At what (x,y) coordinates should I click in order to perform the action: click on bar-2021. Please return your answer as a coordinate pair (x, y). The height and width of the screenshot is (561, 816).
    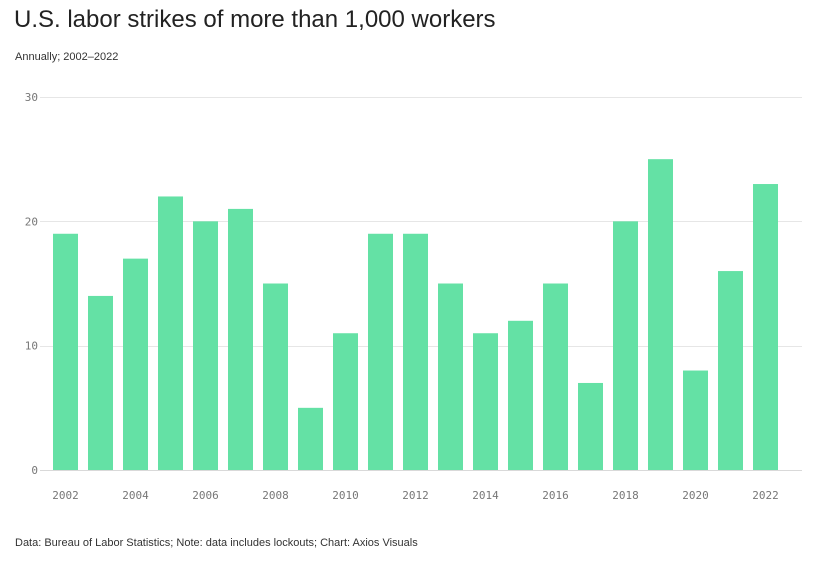
    Looking at the image, I should click on (730, 370).